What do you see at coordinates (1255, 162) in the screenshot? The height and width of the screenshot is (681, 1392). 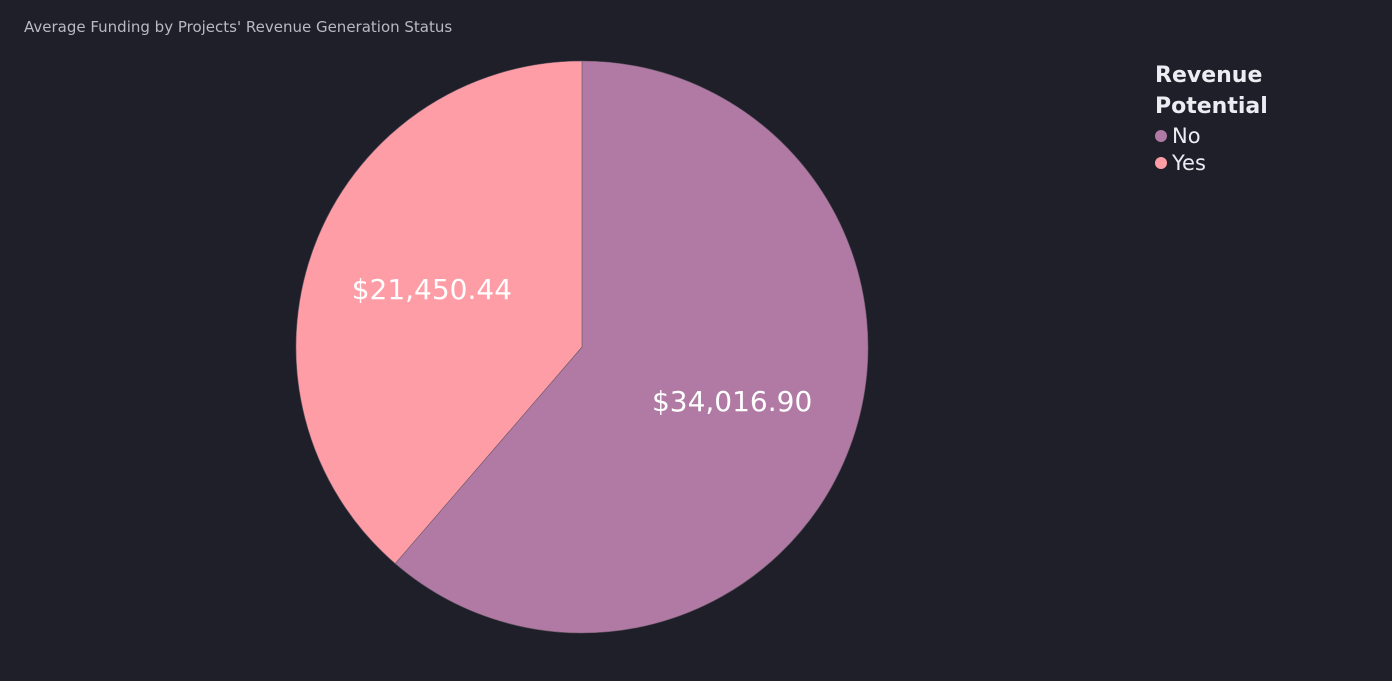 I see `legend-item-yes: Yes` at bounding box center [1255, 162].